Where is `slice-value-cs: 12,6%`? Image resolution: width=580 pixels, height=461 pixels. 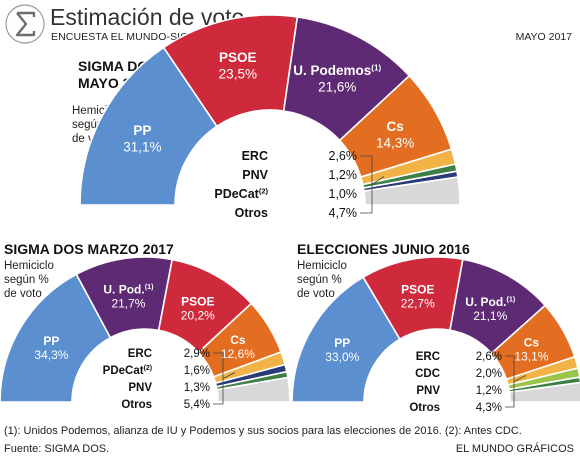 slice-value-cs: 12,6% is located at coordinates (238, 354).